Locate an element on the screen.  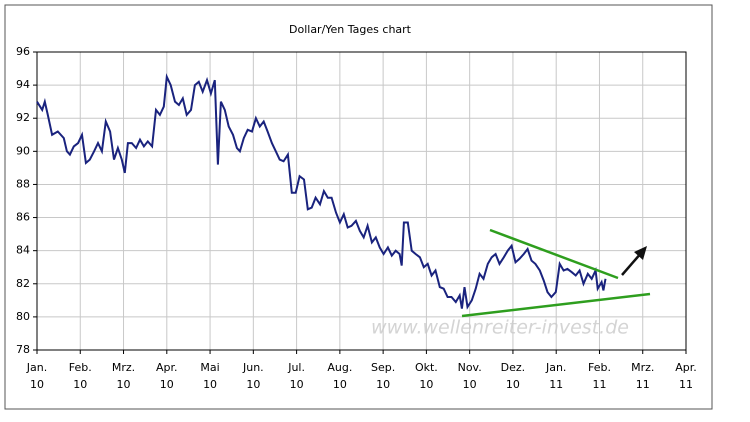
y-tick-label: 90 is located at coordinates (23, 150).